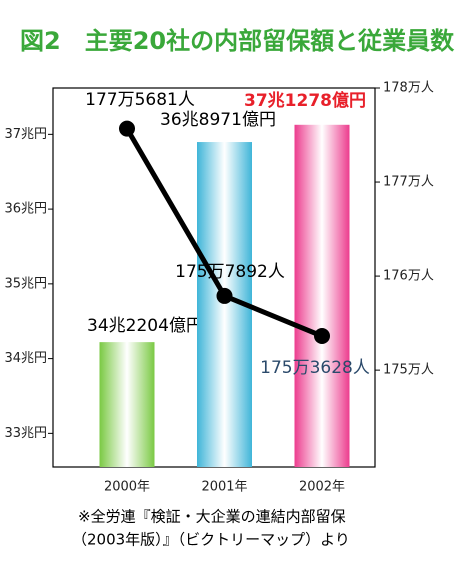 The image size is (462, 564). Describe the element at coordinates (25, 209) in the screenshot. I see `y-tick-label: 36兆円` at that location.